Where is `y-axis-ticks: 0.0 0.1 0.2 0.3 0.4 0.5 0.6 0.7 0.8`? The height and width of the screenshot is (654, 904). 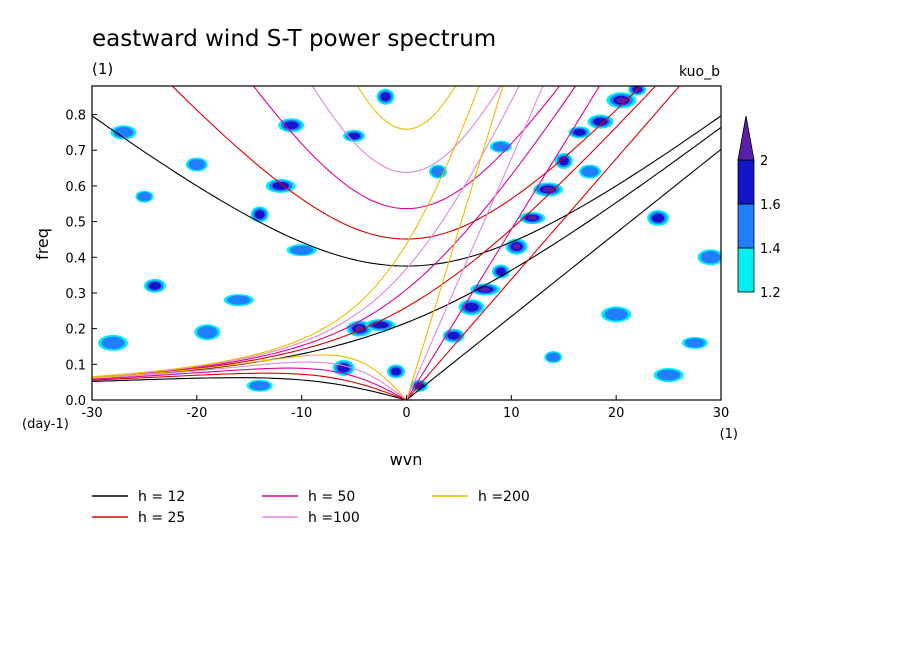
y-axis-ticks: 0.0 0.1 0.2 0.3 0.4 0.5 0.6 0.7 0.8 is located at coordinates (81, 259).